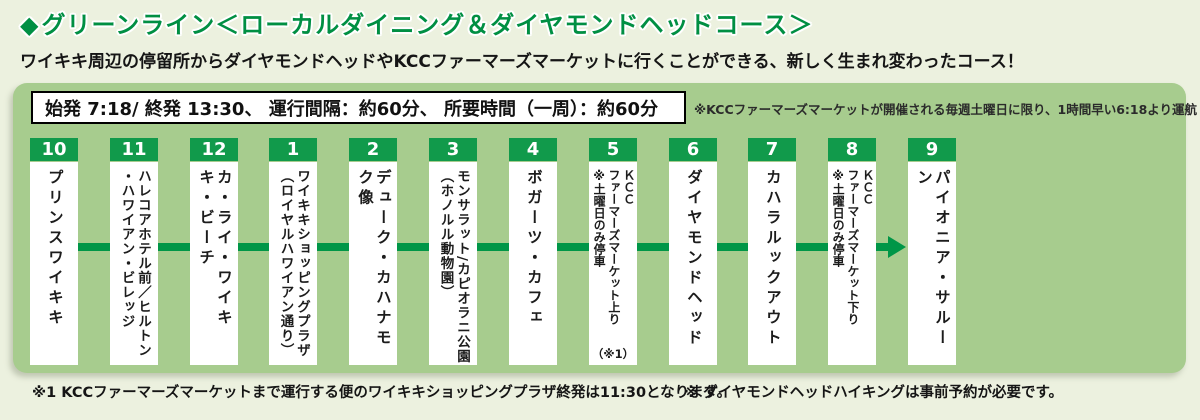 This screenshot has width=1200, height=420. Describe the element at coordinates (533, 249) in the screenshot. I see `stop-name-line: ボガーツ・カフェ` at that location.